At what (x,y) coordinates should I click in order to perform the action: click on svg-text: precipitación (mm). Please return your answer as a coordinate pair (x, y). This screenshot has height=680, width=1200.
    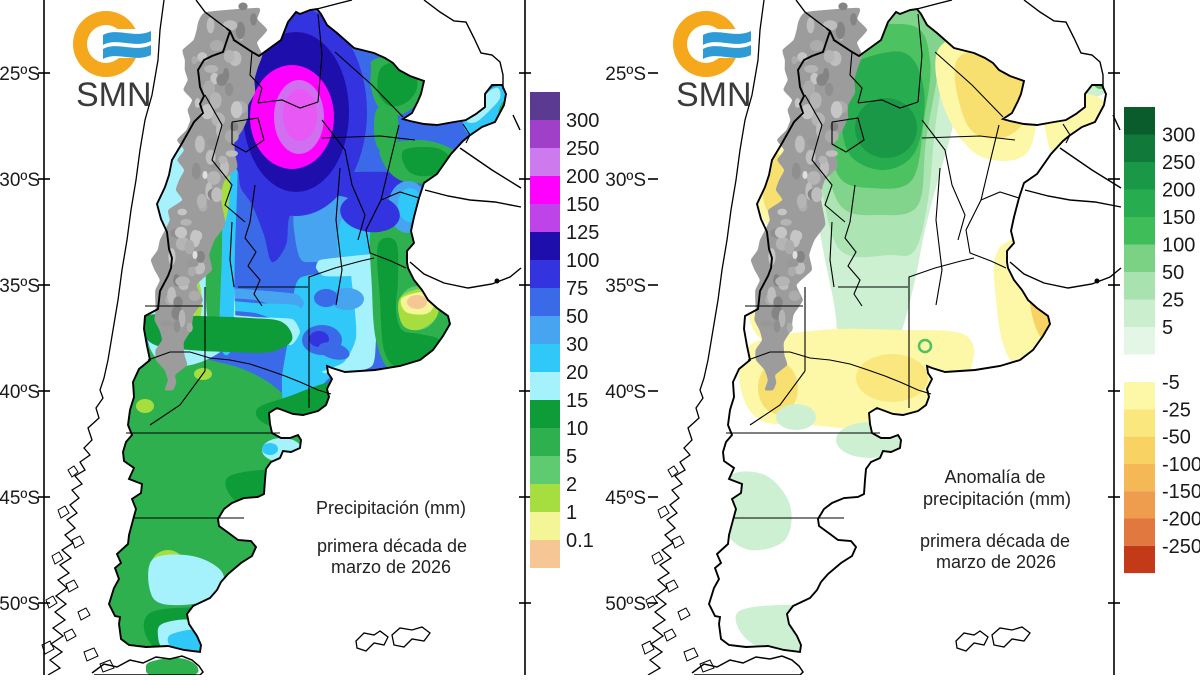
    Looking at the image, I should click on (997, 499).